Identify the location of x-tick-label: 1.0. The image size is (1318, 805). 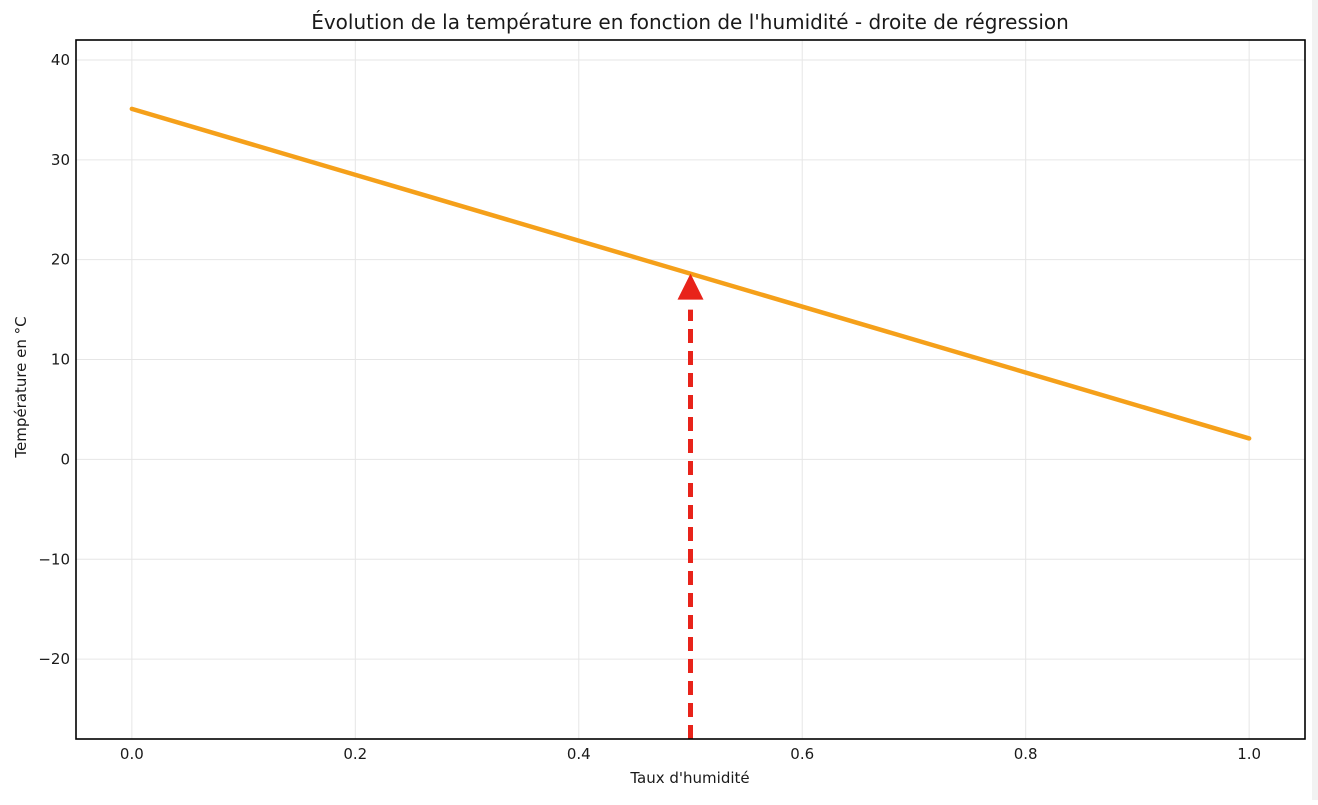
(1249, 754).